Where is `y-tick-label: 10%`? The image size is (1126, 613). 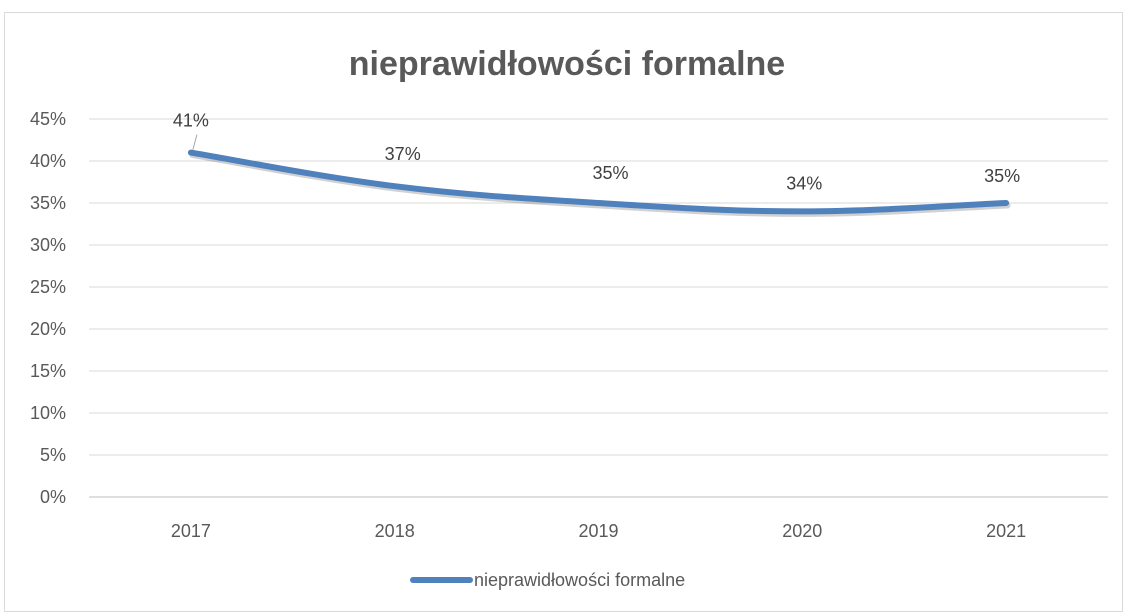
y-tick-label: 10% is located at coordinates (48, 413).